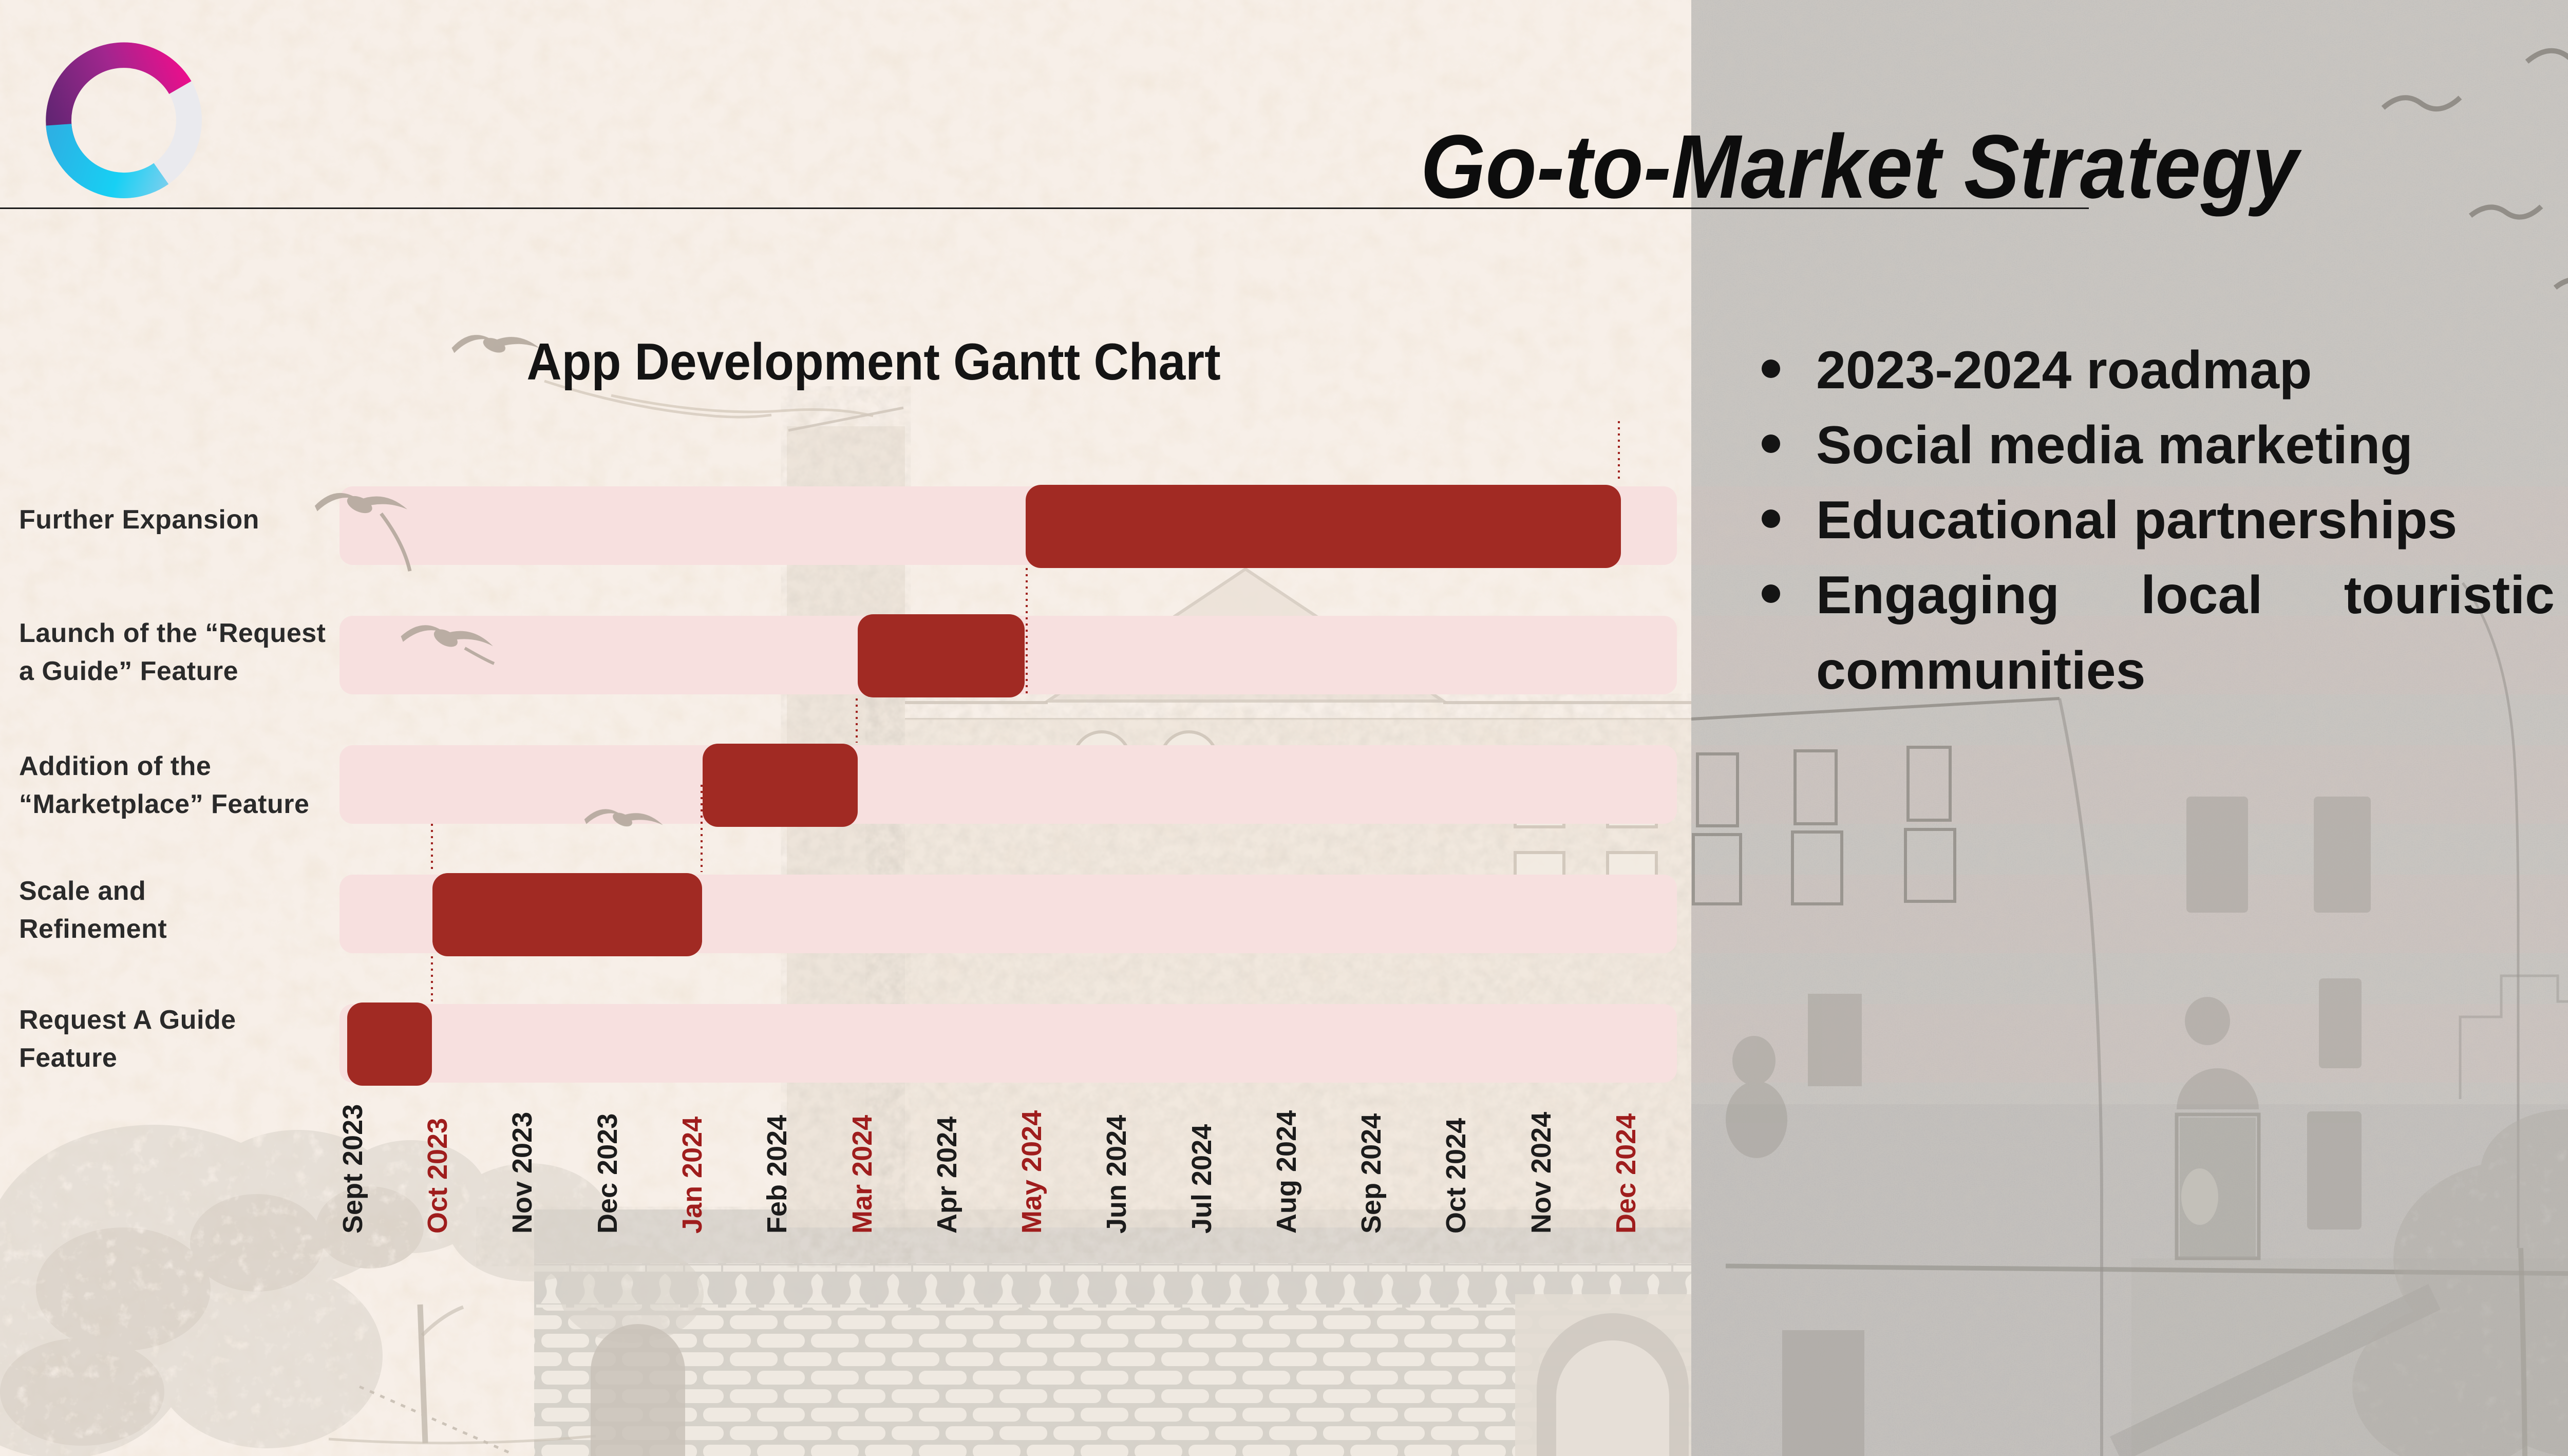  What do you see at coordinates (862, 1174) in the screenshot?
I see `svg-text: Mar 2024` at bounding box center [862, 1174].